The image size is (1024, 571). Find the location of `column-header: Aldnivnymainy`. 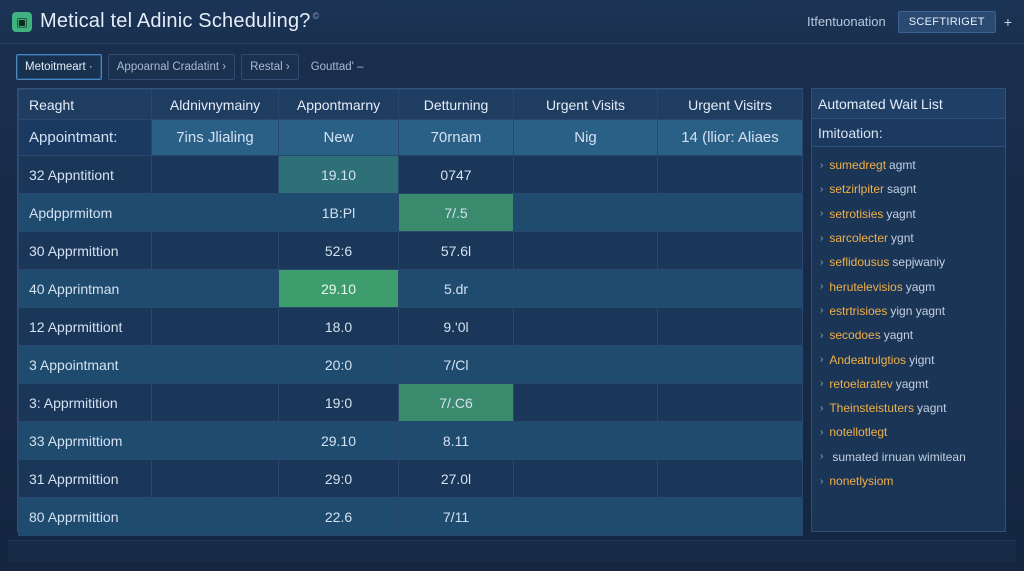

column-header: Aldnivnymainy is located at coordinates (215, 104).